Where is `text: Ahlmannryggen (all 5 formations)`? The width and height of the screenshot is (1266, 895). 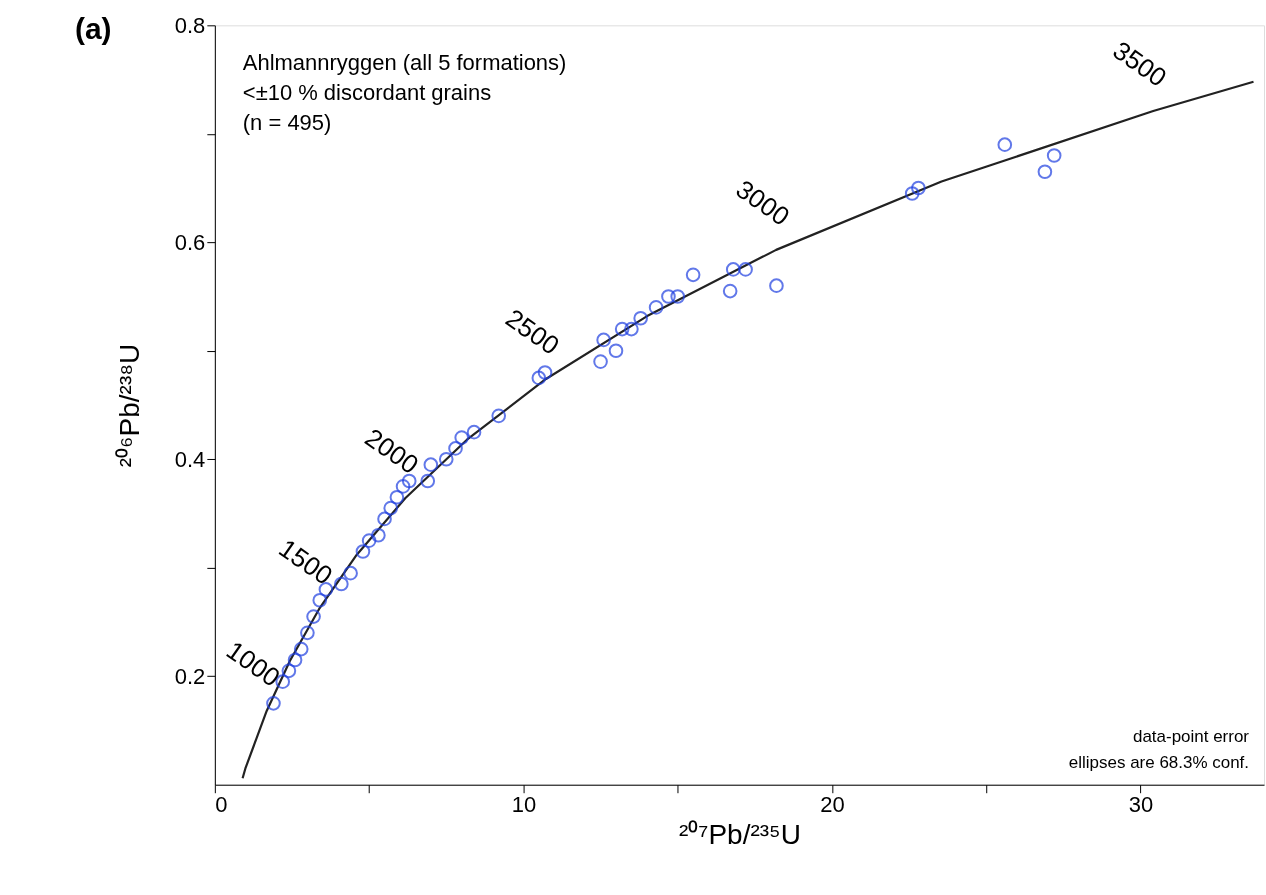
text: Ahlmannryggen (all 5 formations) is located at coordinates (404, 63).